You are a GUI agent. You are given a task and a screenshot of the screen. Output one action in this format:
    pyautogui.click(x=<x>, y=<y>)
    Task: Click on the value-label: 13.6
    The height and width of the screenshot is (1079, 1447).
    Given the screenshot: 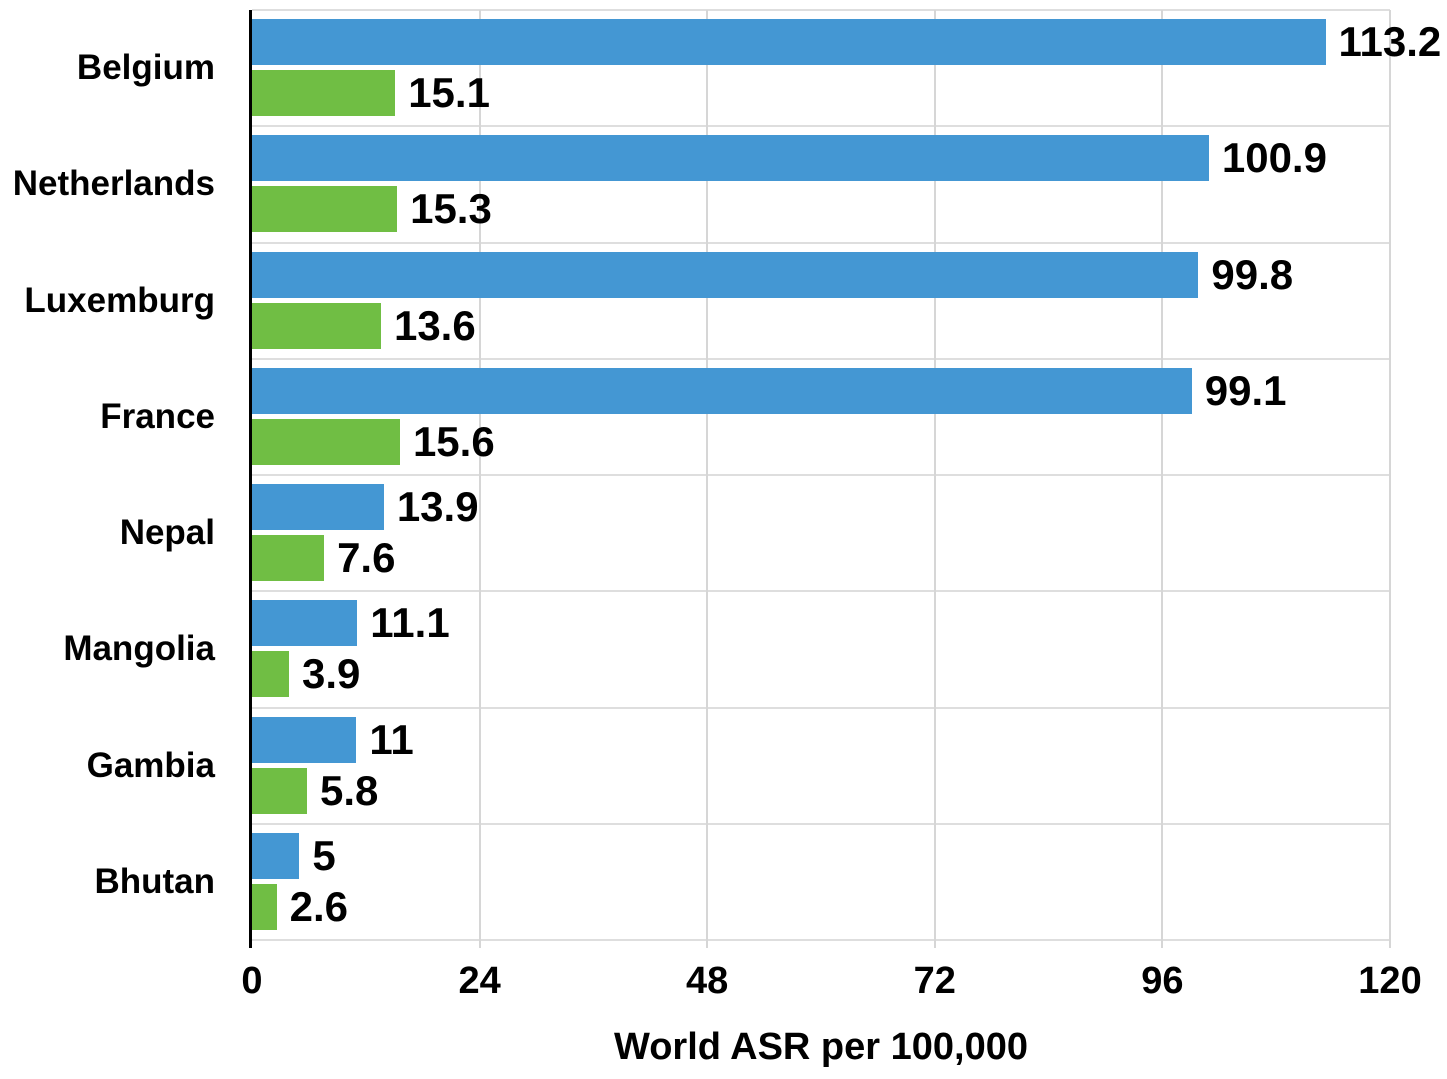 What is the action you would take?
    pyautogui.click(x=434, y=325)
    